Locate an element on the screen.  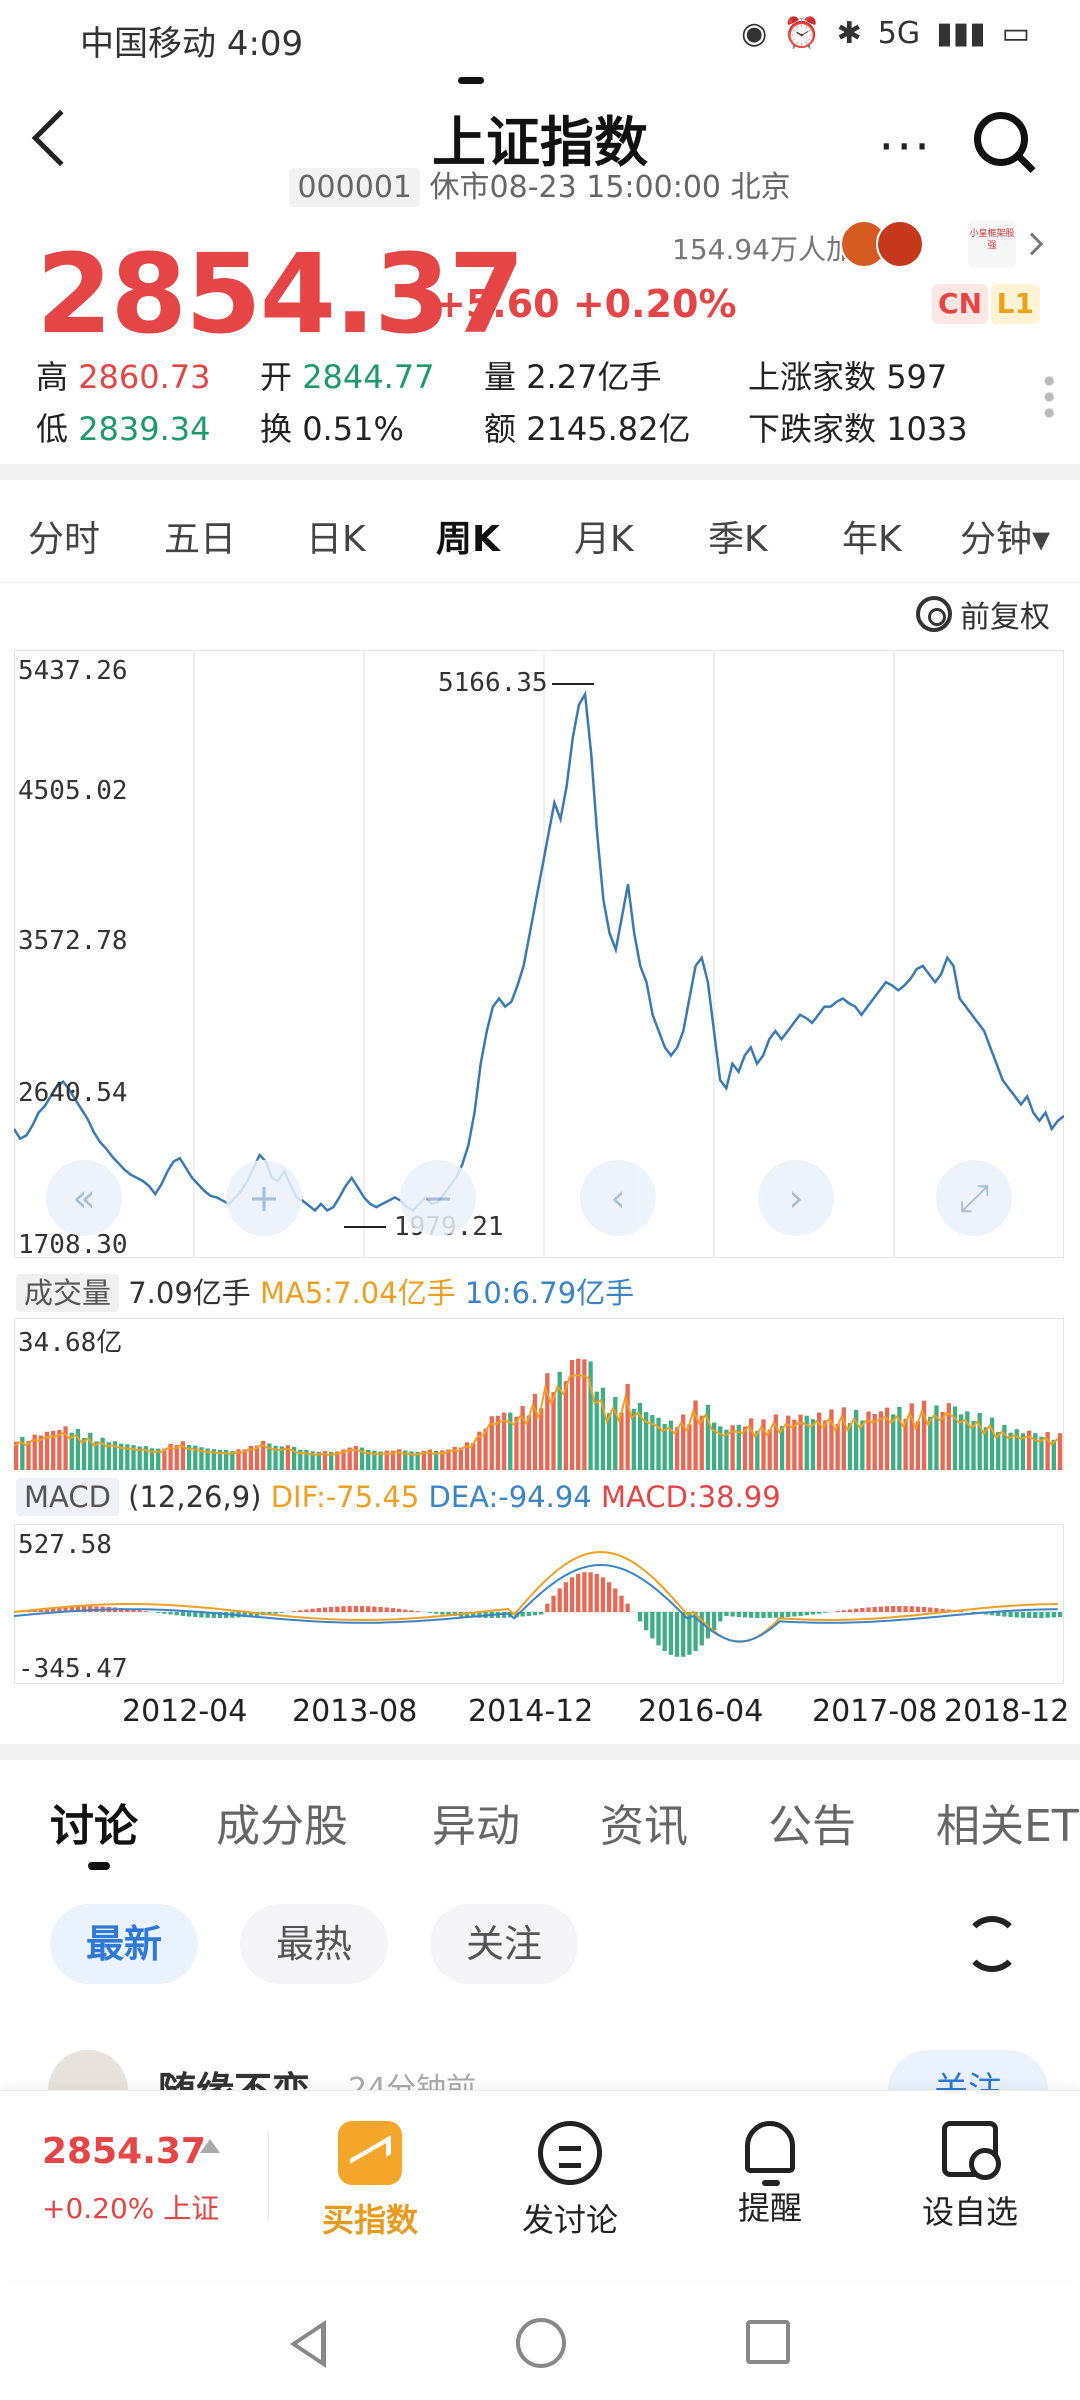
comment-item: 随缘不变 24分钟前 关注 is located at coordinates (548, 2070).